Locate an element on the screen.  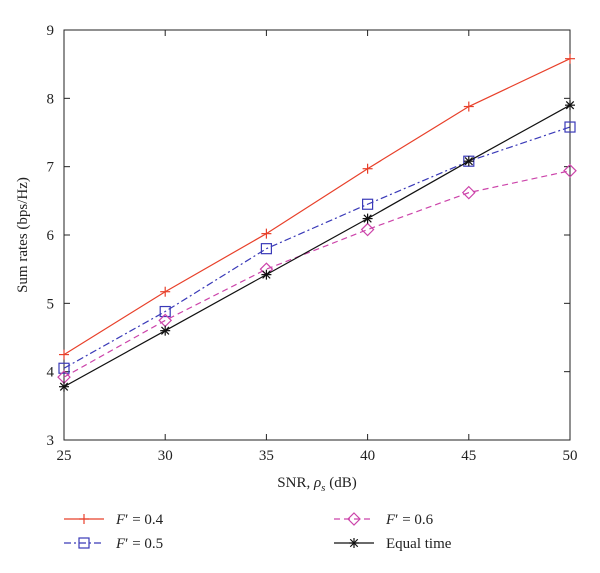
y-tick-label: 8 is located at coordinates (51, 99).